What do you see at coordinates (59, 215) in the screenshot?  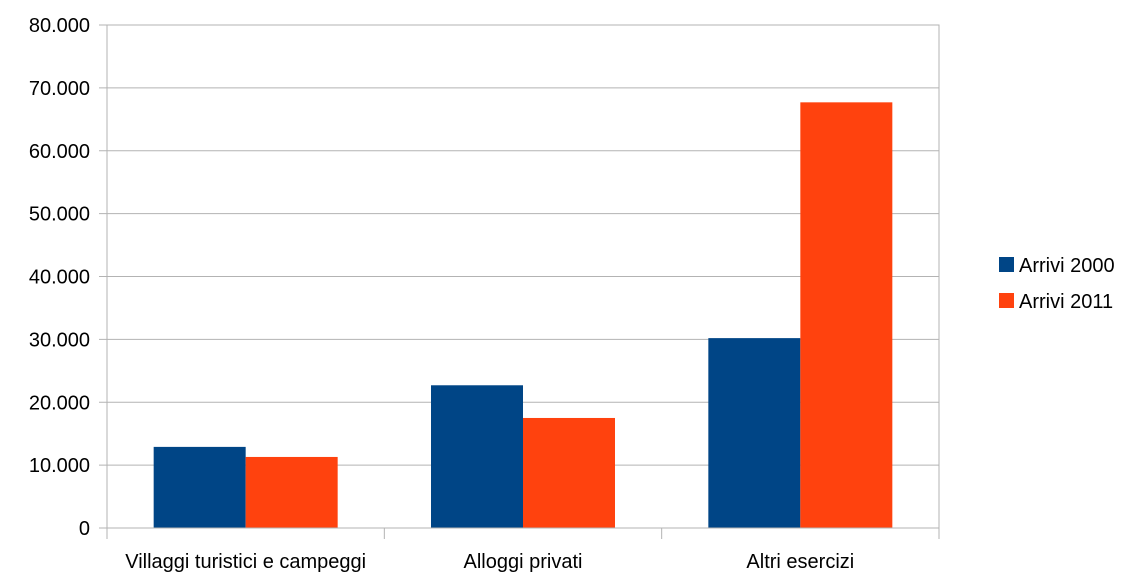 I see `y-tick-label: 50.000` at bounding box center [59, 215].